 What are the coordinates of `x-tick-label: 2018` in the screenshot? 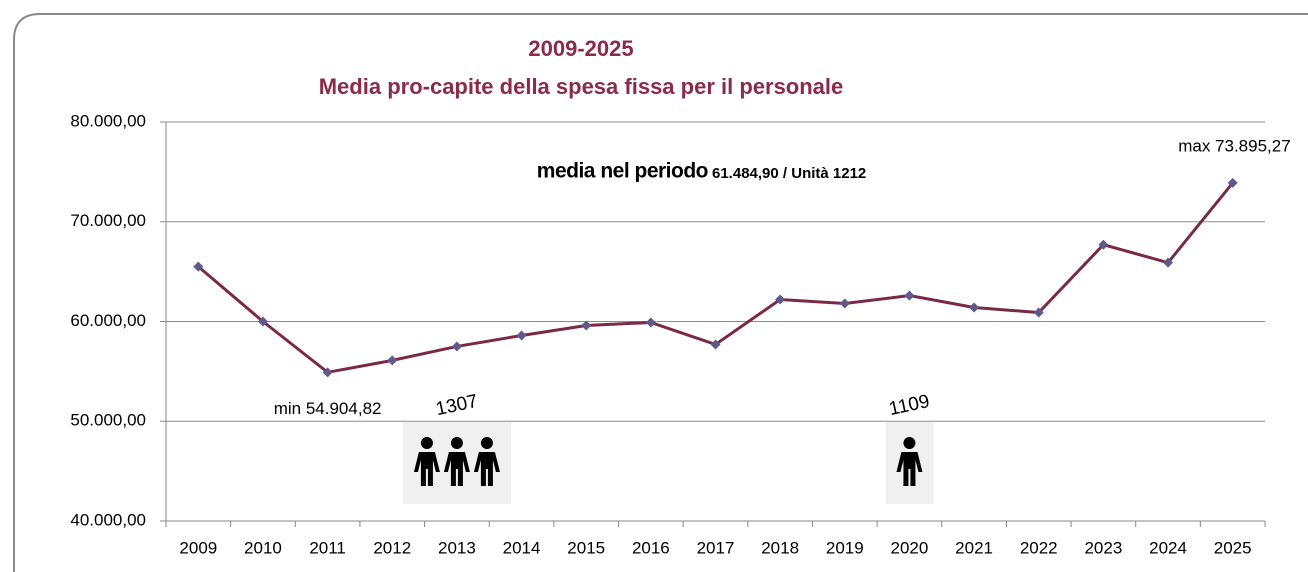 It's located at (780, 547).